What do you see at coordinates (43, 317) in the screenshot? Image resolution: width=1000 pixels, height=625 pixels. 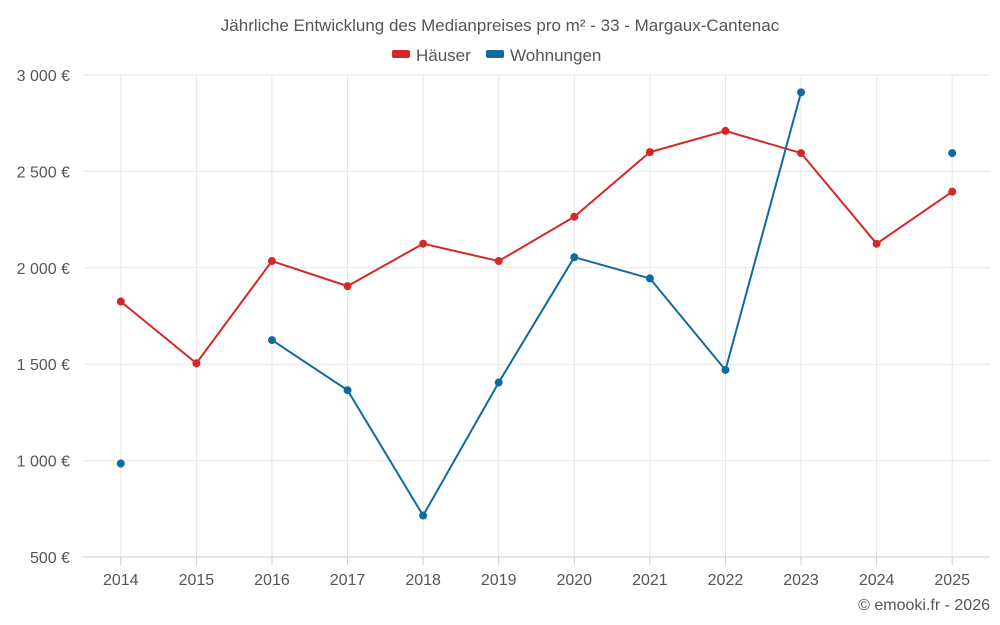 I see `y-axis: 500 € 1 000 € 1 500 € 2 000 € 2 500 € 3 000 €` at bounding box center [43, 317].